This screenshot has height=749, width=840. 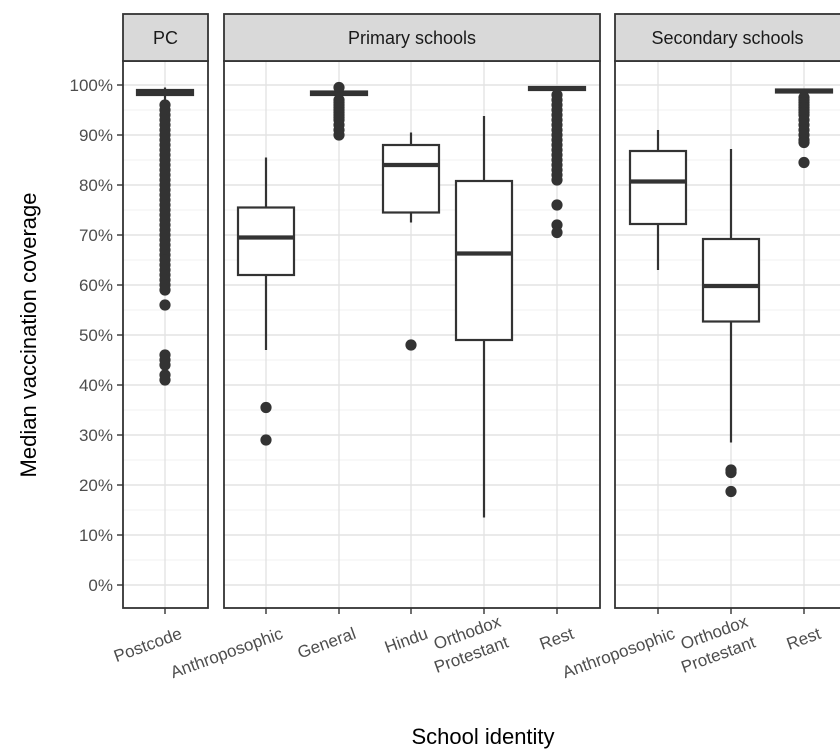 What do you see at coordinates (96, 485) in the screenshot?
I see `y-tick-label: 20%` at bounding box center [96, 485].